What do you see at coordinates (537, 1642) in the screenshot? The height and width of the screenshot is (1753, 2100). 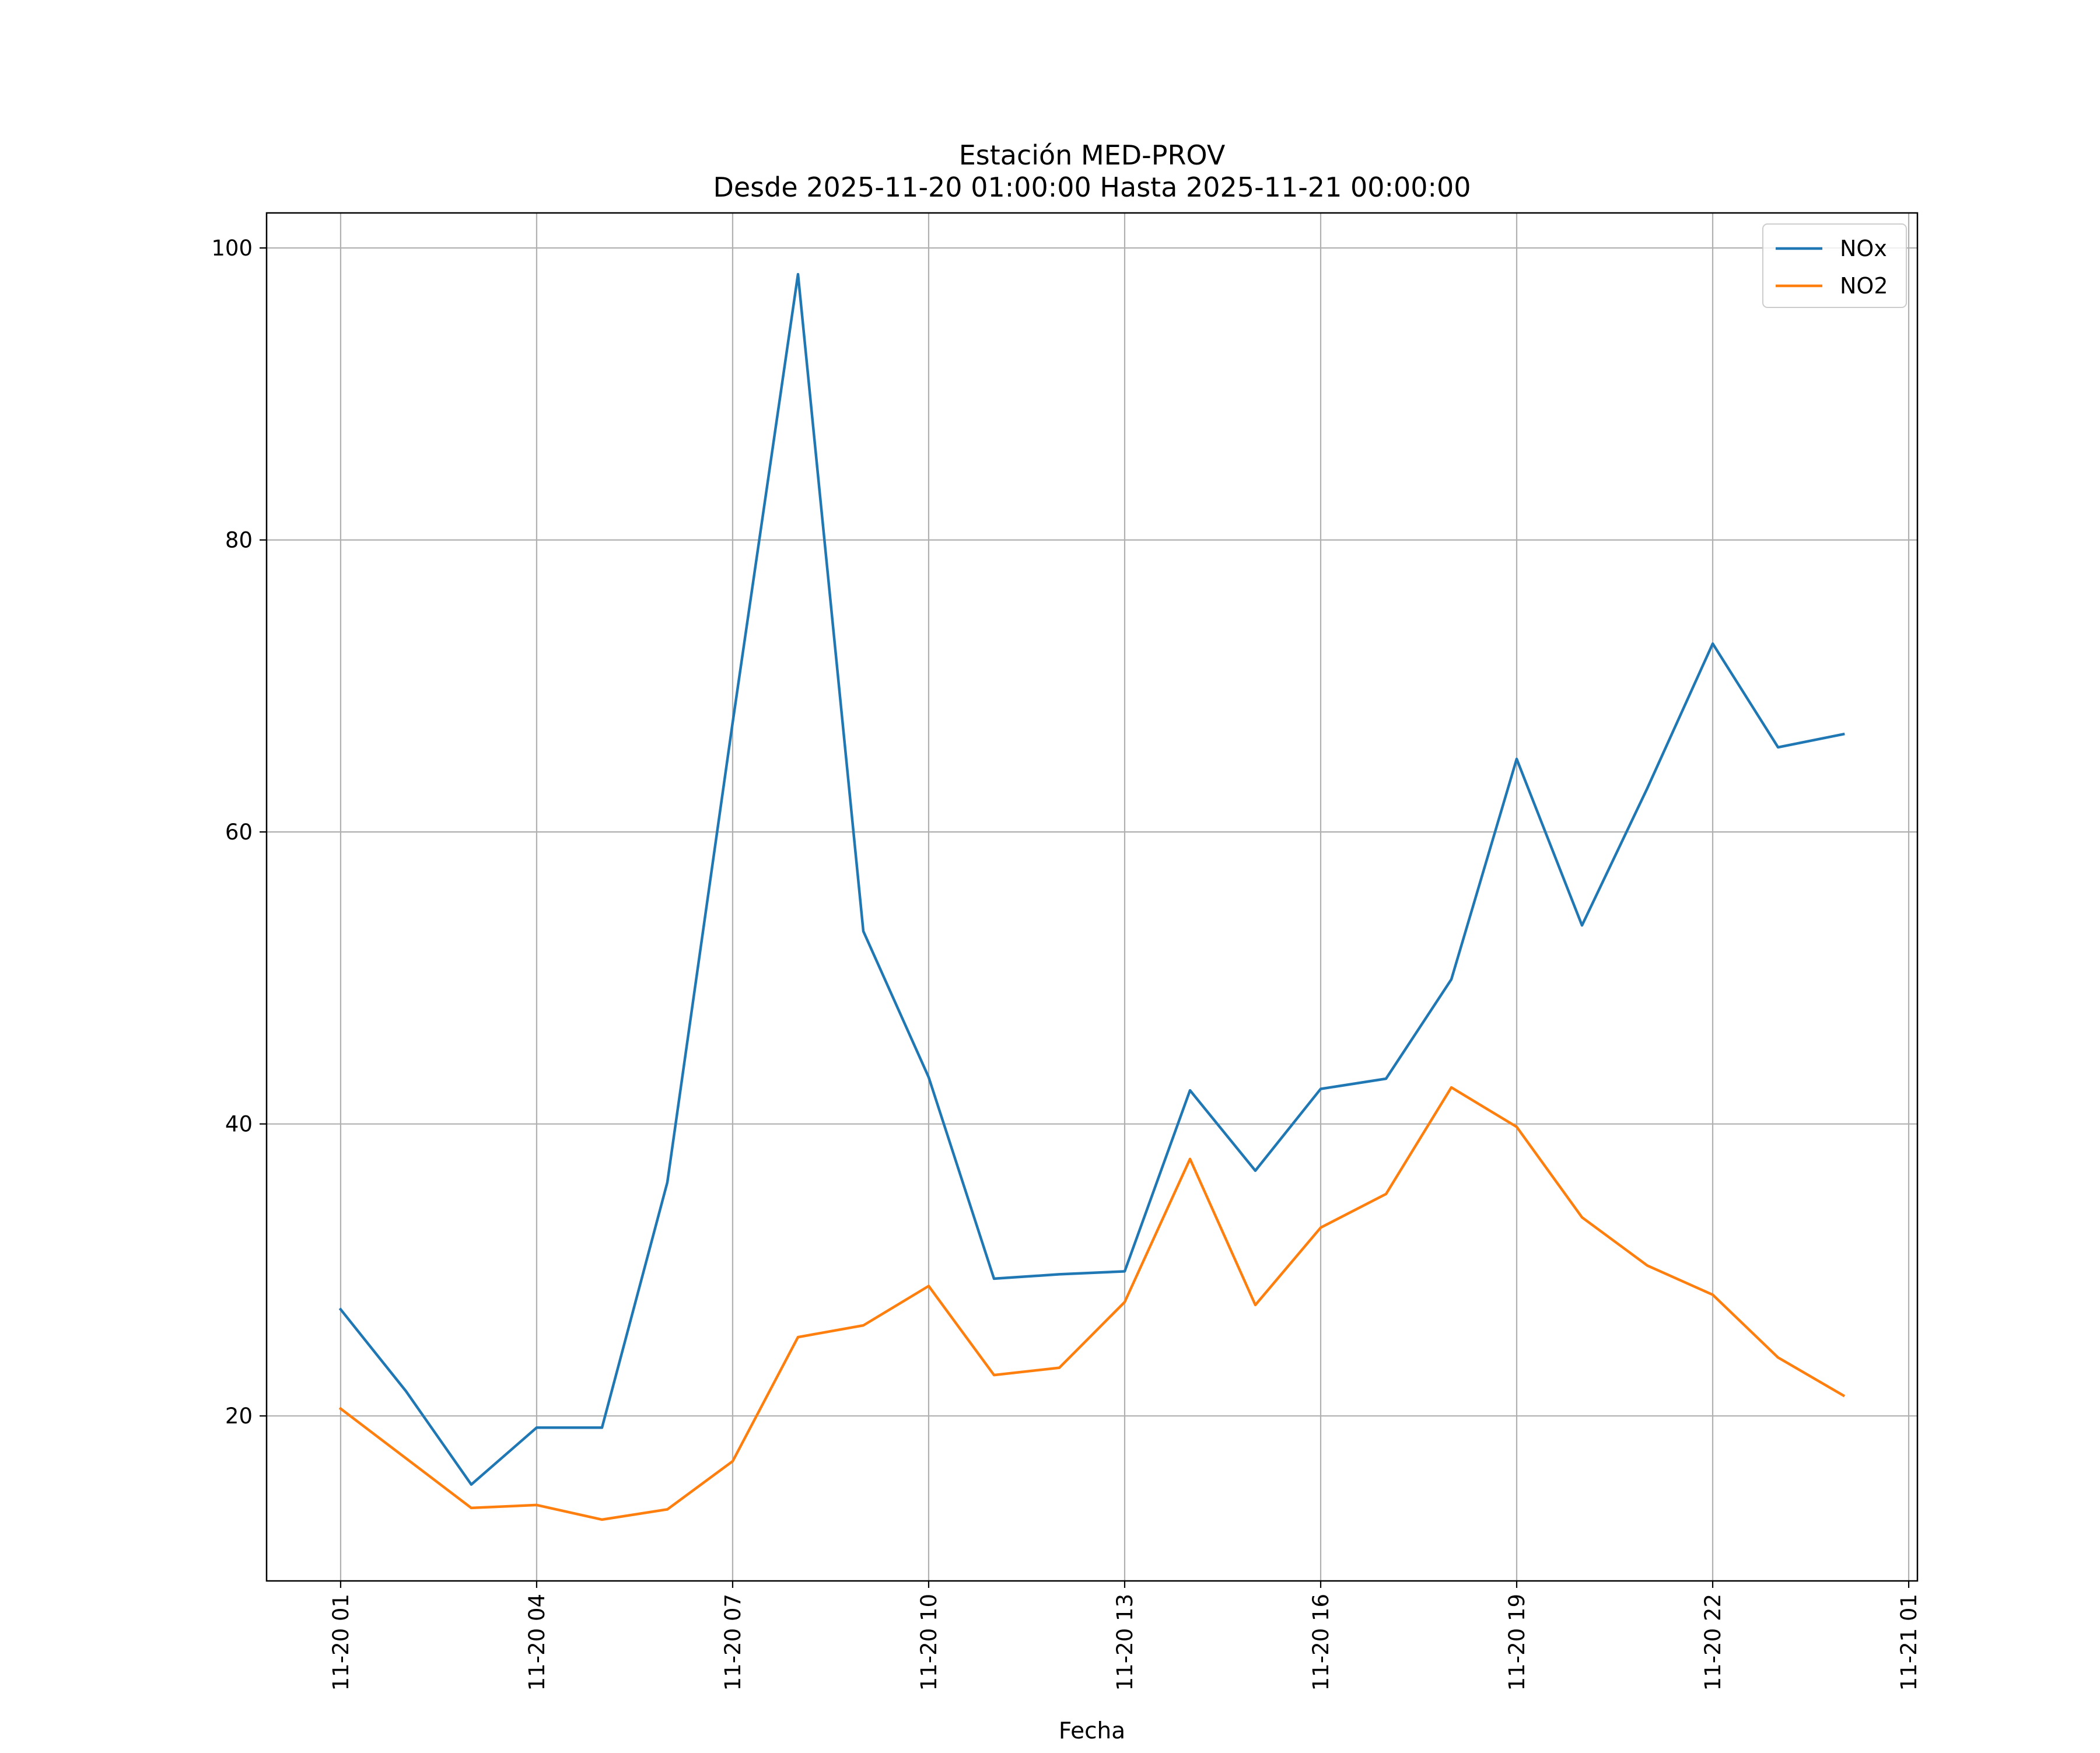 I see `x-tick-label: 11-20 04` at bounding box center [537, 1642].